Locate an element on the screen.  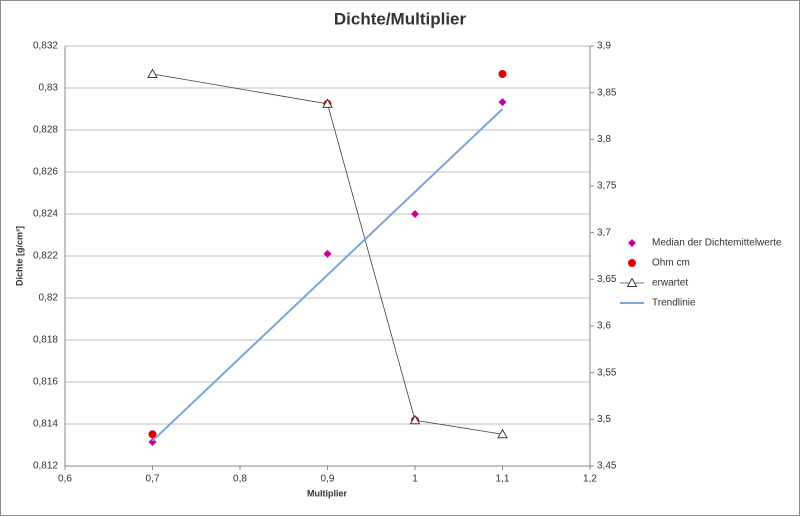
y-tick-label: 0,83 is located at coordinates (49, 88).